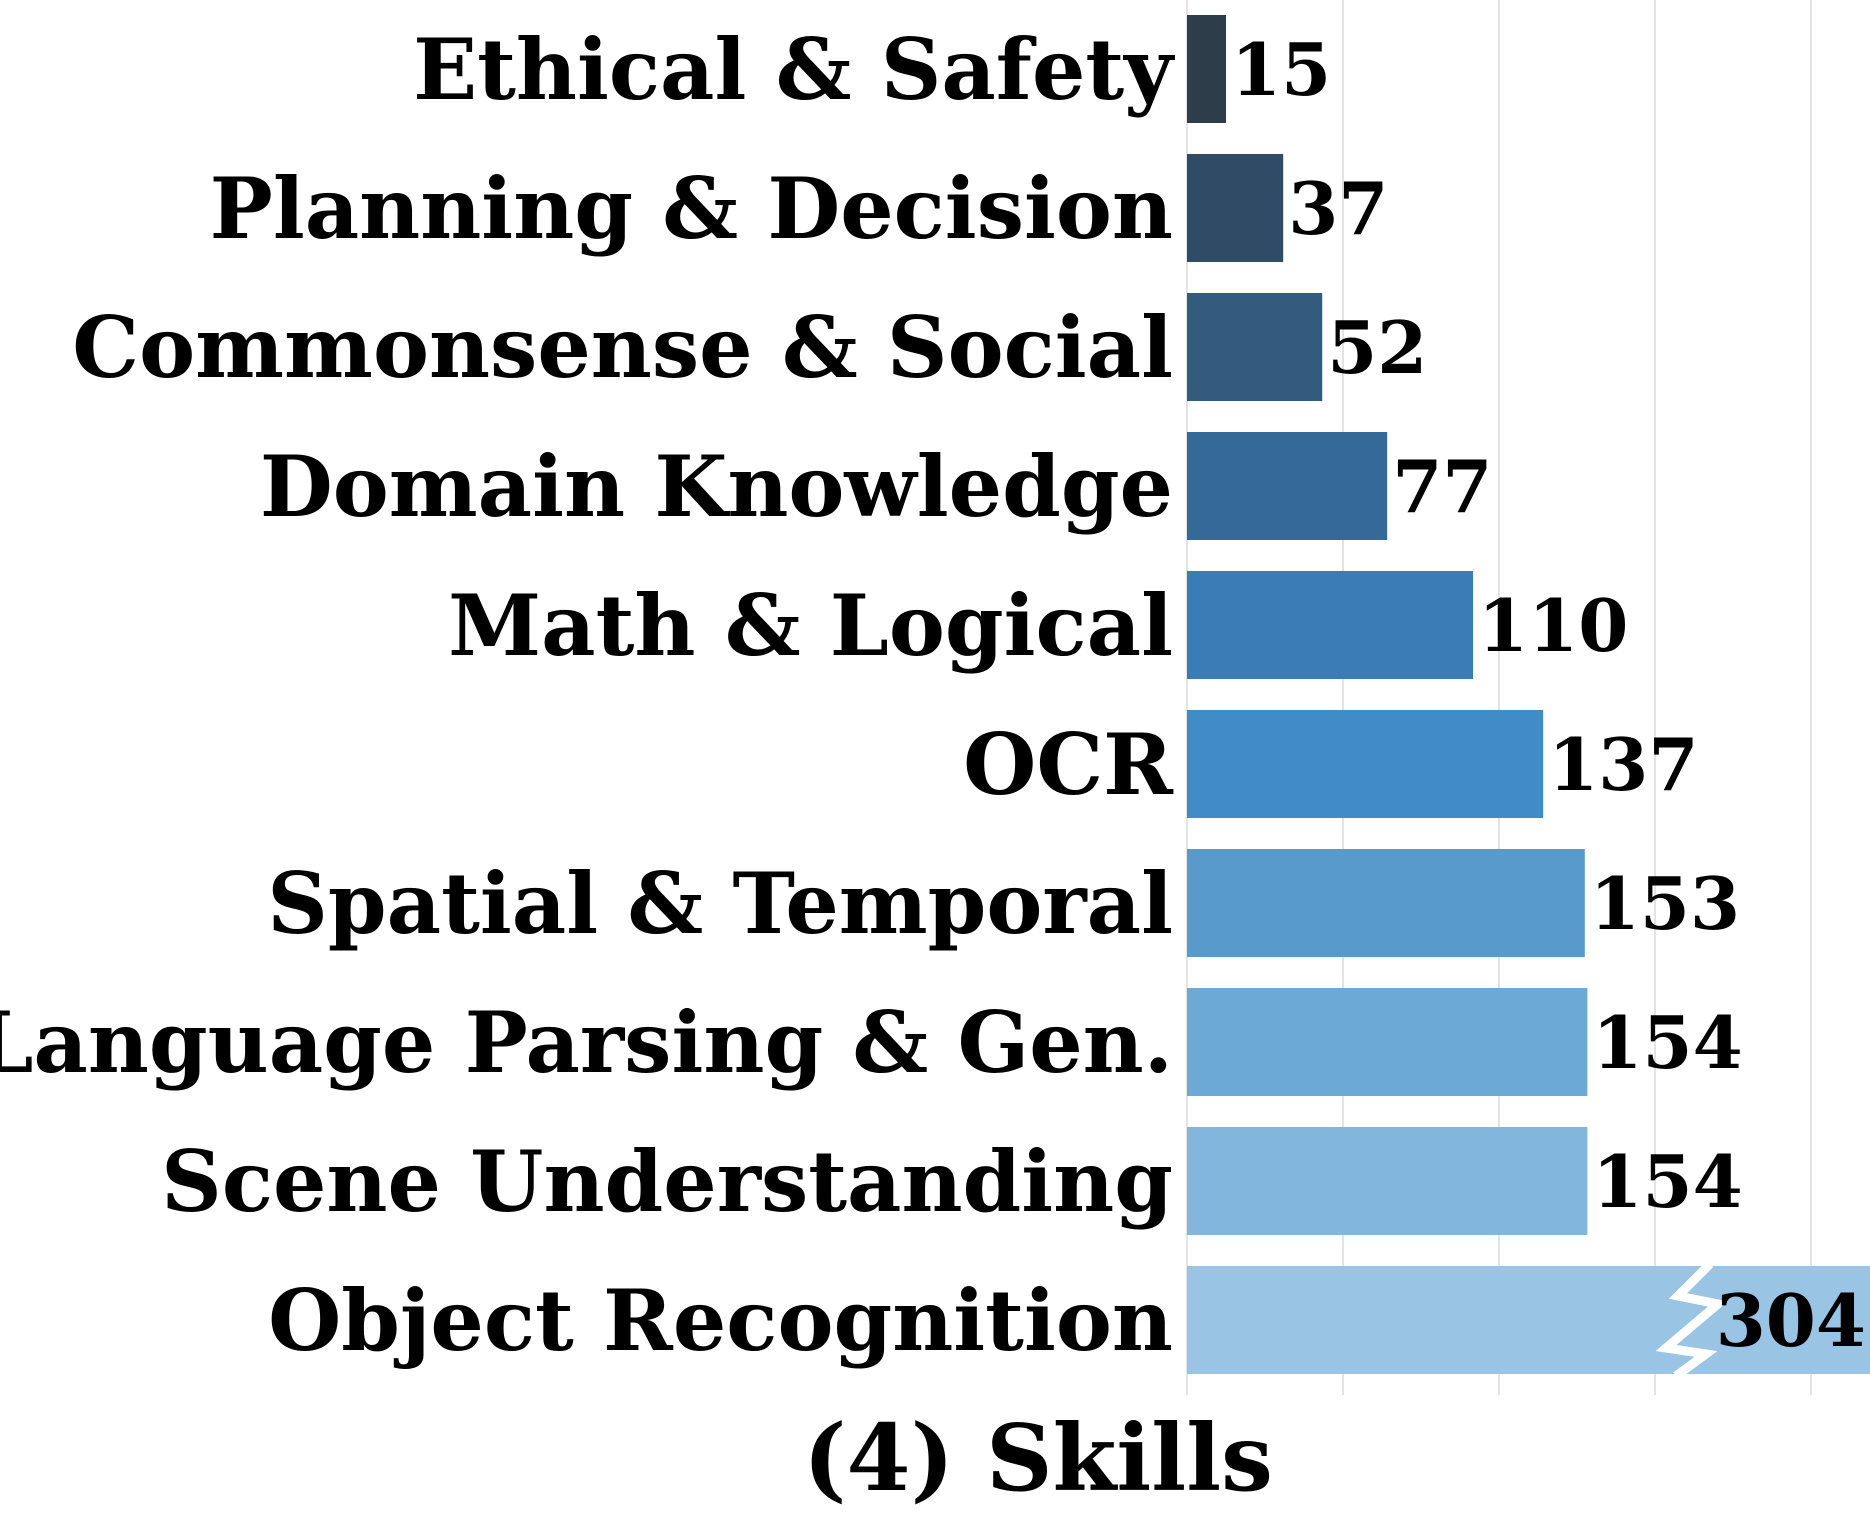  I want to click on category-label-3: Domain Knowledge, so click(716, 486).